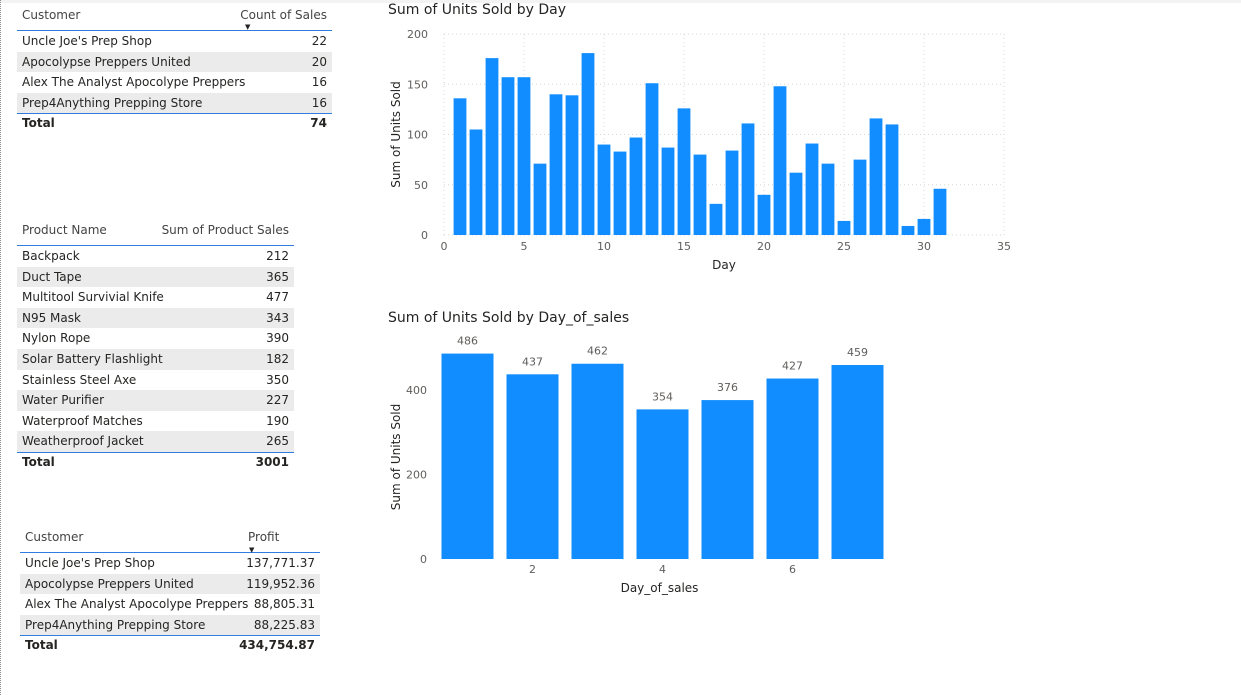 This screenshot has width=1241, height=695. Describe the element at coordinates (174, 41) in the screenshot. I see `table-row: Uncle Joe's Prep Shop 22` at that location.